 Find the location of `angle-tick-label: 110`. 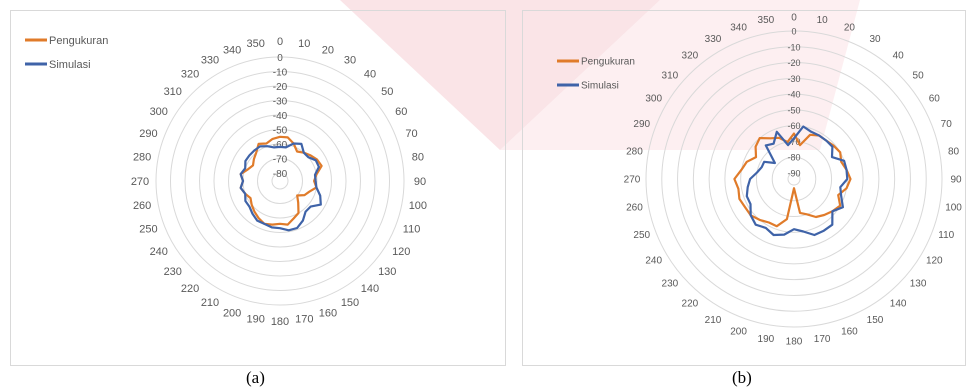

angle-tick-label: 110 is located at coordinates (946, 235).